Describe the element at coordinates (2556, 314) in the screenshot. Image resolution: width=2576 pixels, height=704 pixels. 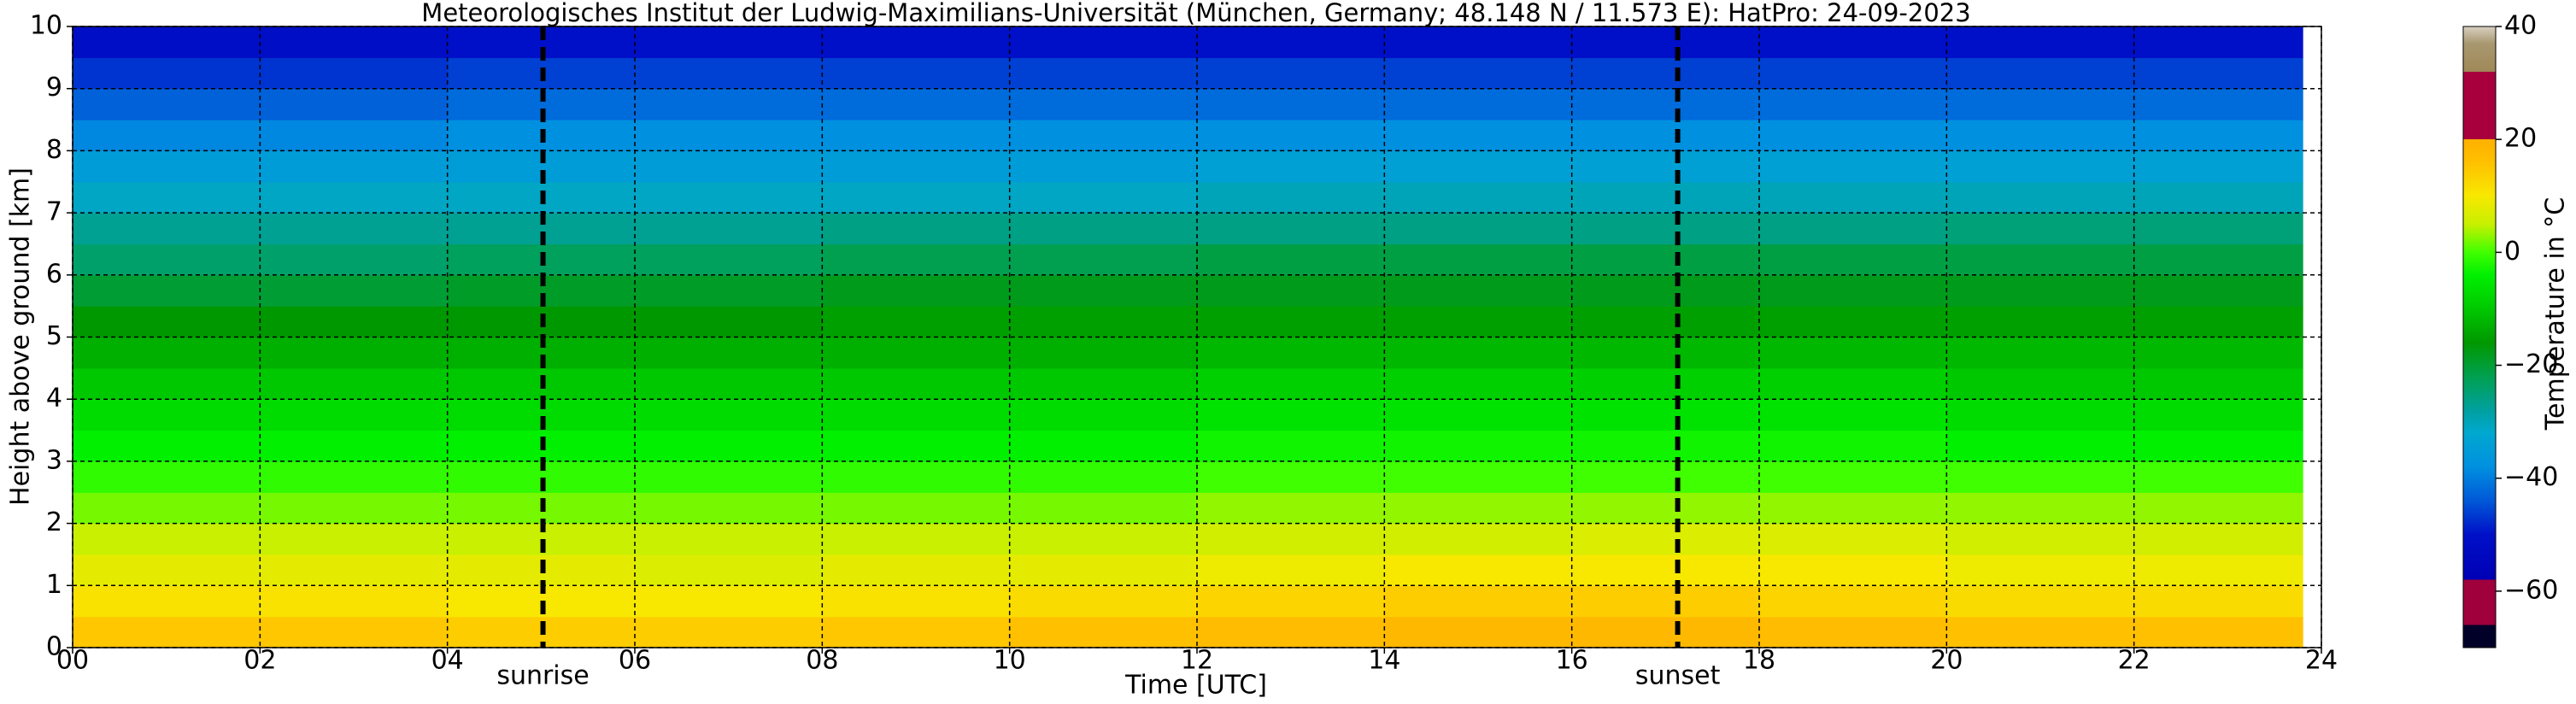
I see `colorbar-label: Temperature in °C` at that location.